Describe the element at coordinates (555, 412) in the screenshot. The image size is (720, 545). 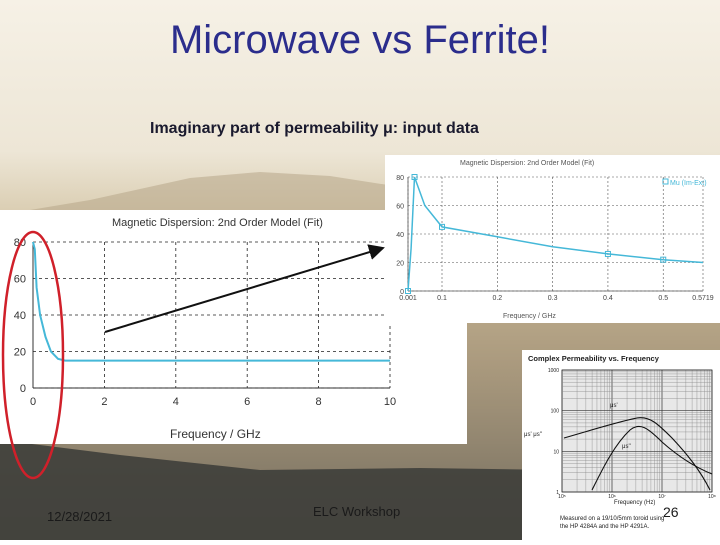
I see `datasheet-y-tick-label: 100` at that location.